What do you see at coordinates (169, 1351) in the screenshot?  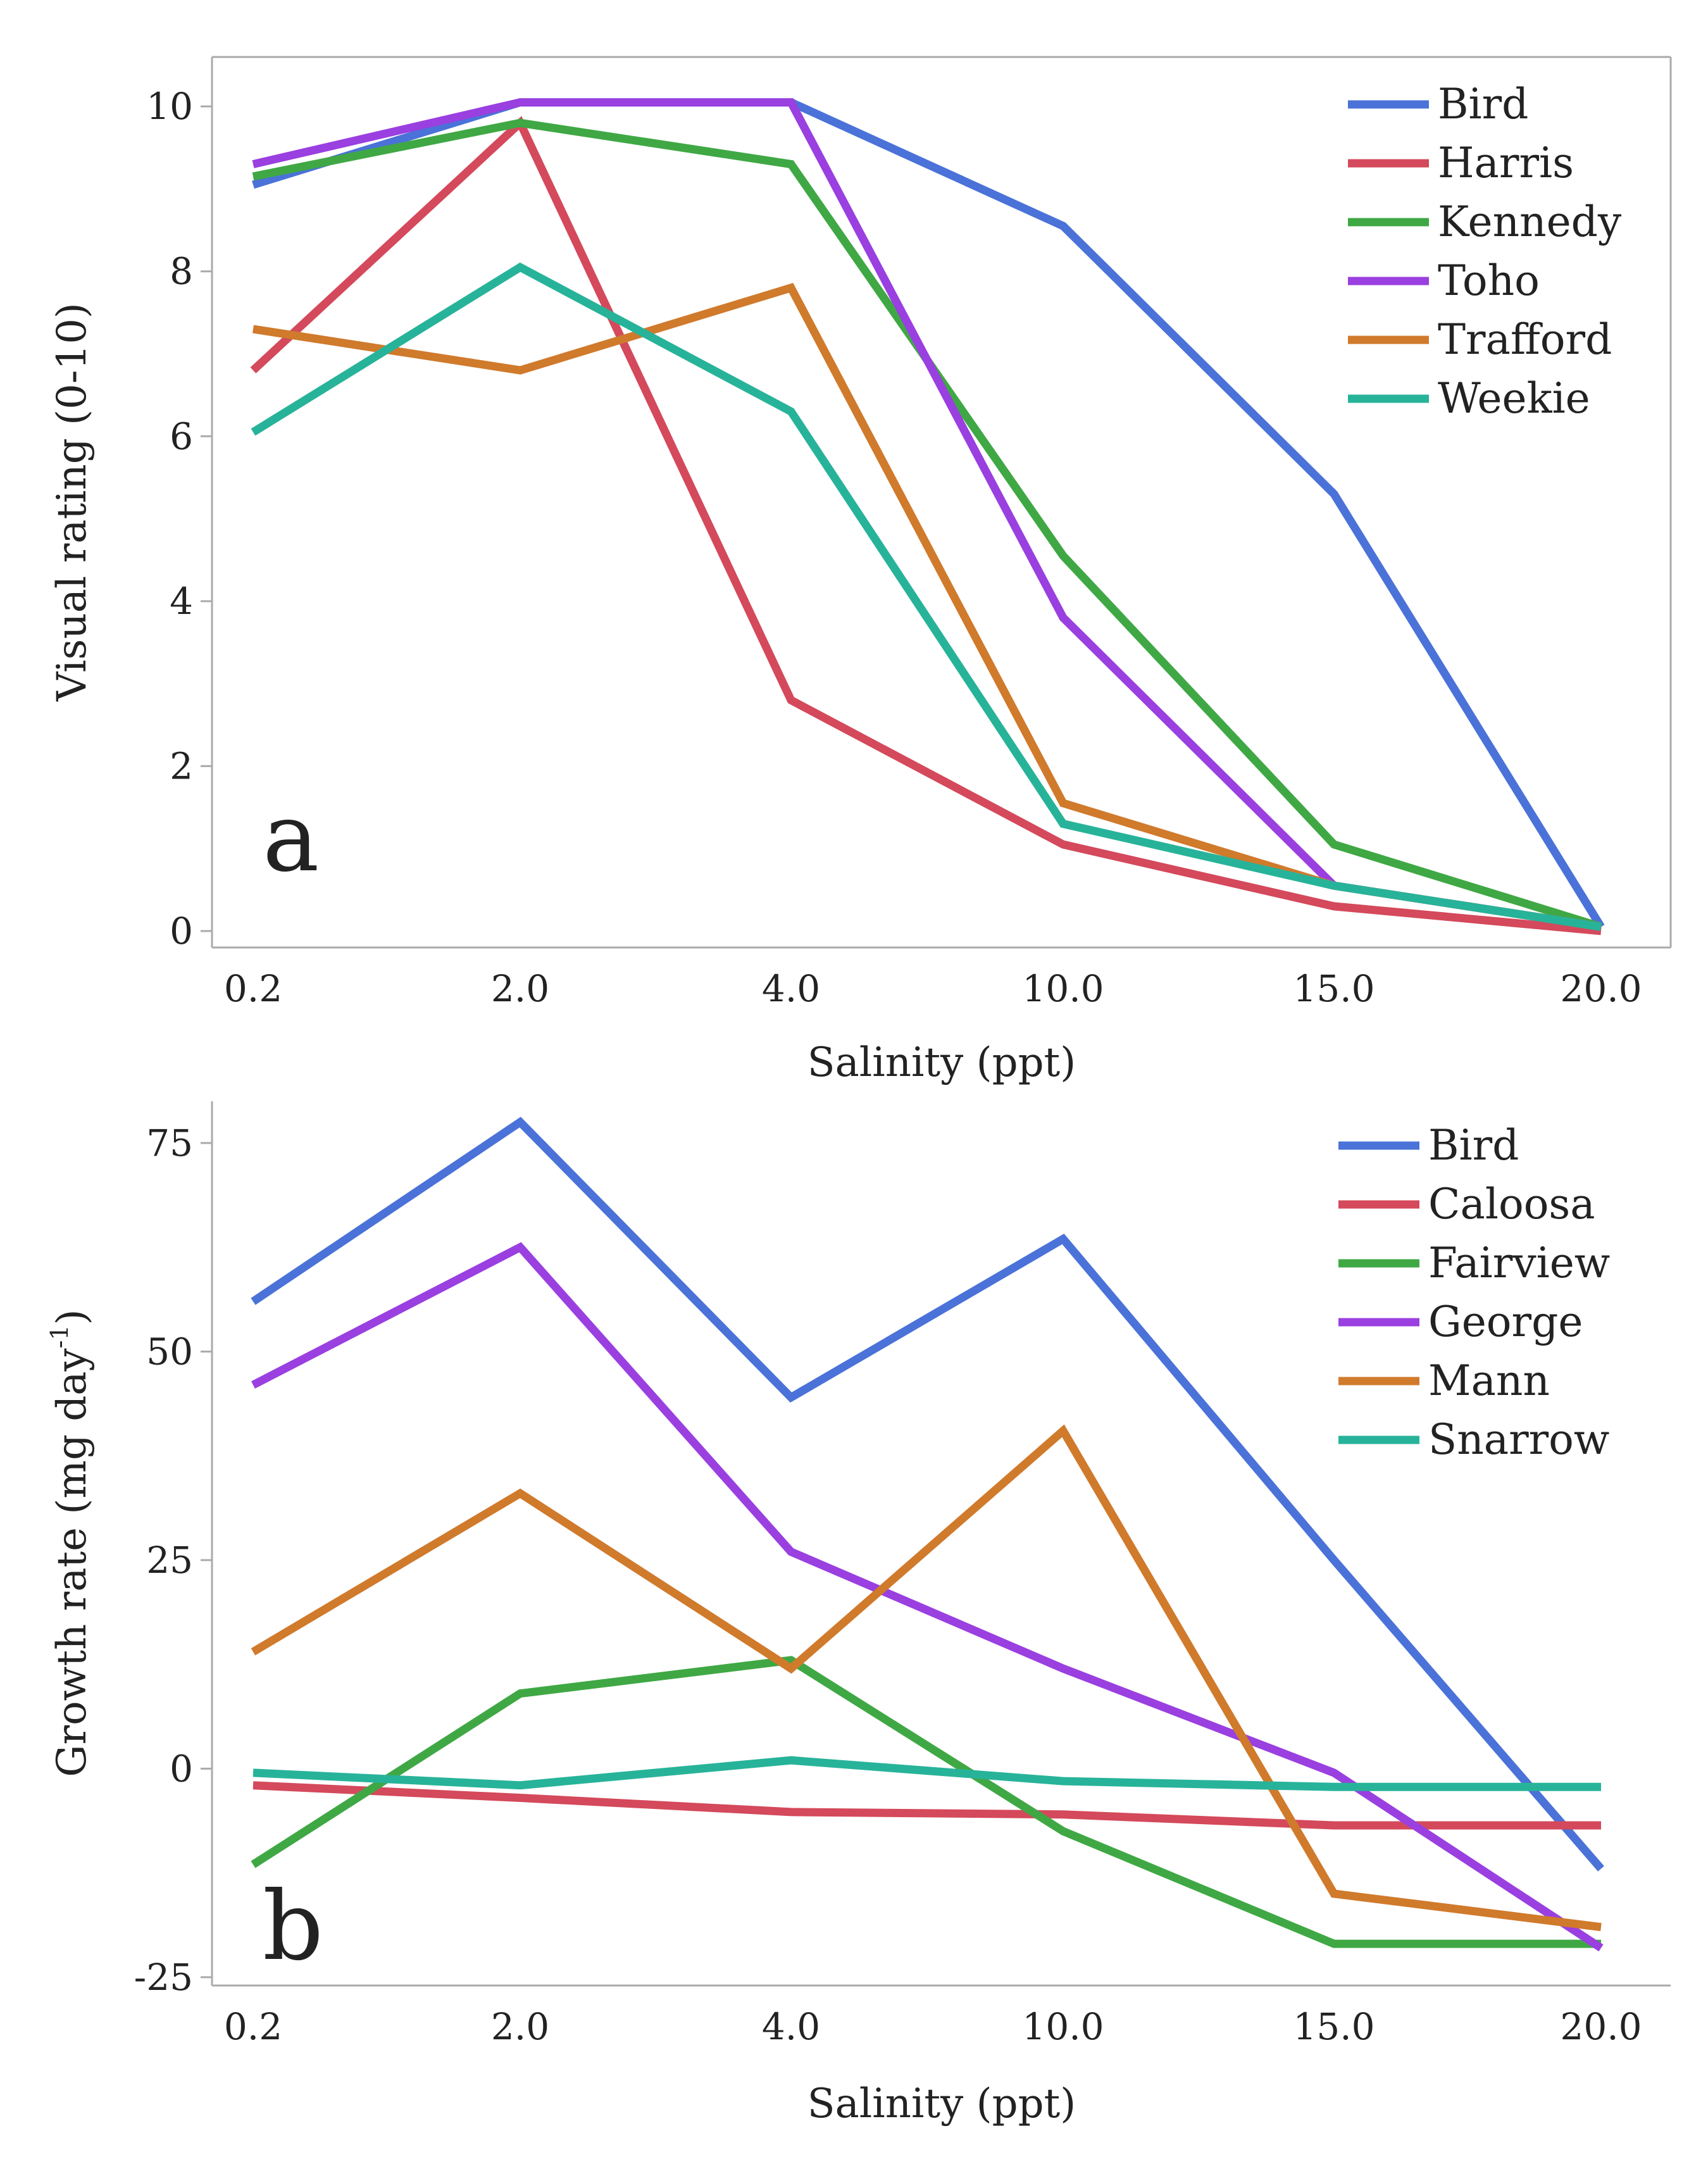 I see `y-tick-label: 50` at bounding box center [169, 1351].